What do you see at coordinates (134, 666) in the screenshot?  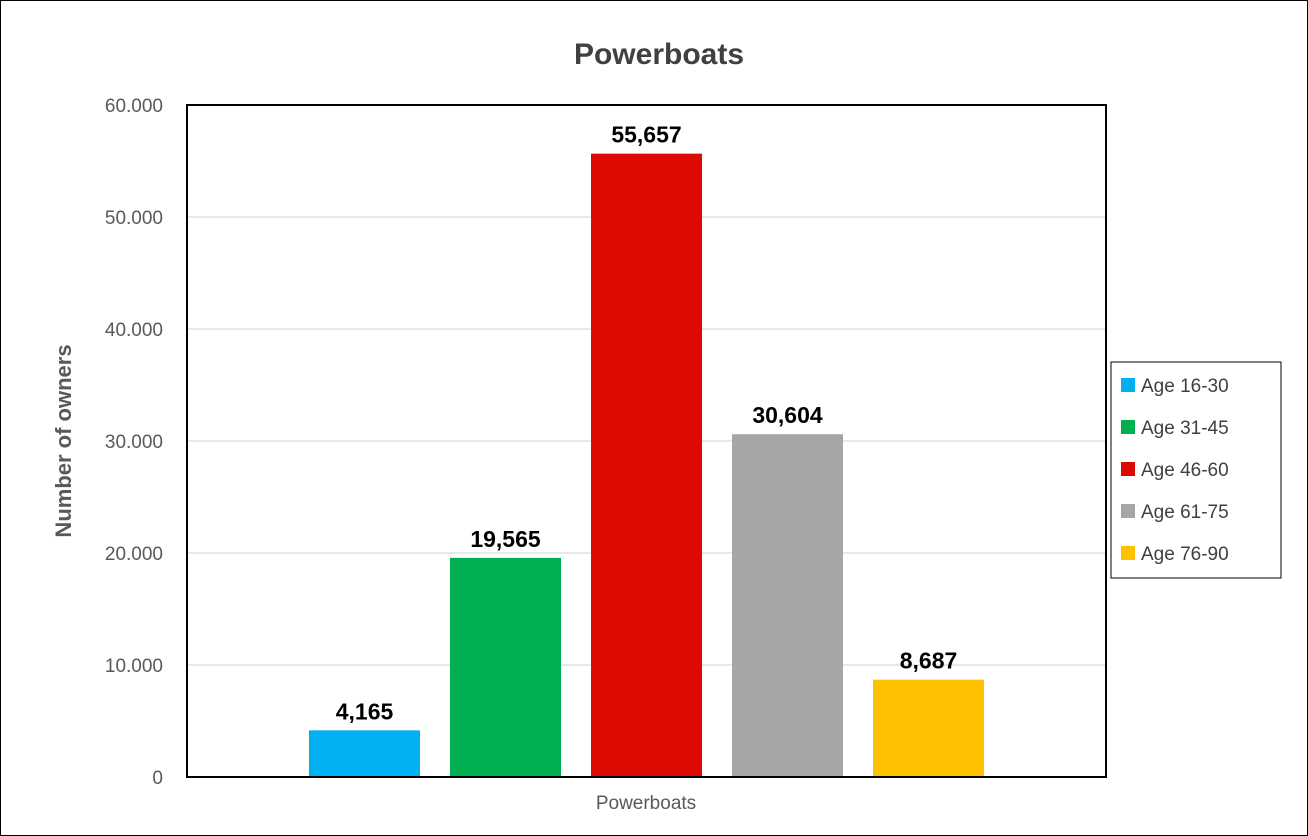 I see `y-tick-label: 10.000` at bounding box center [134, 666].